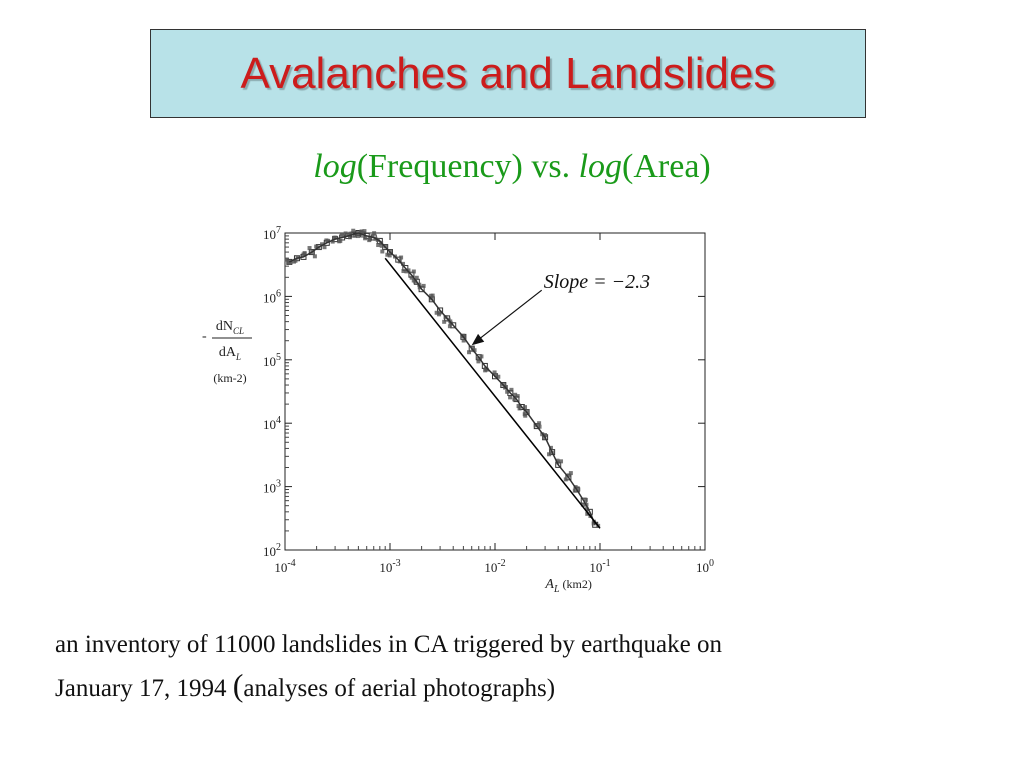  I want to click on y-tick-label: 10⁷, so click(272, 233).